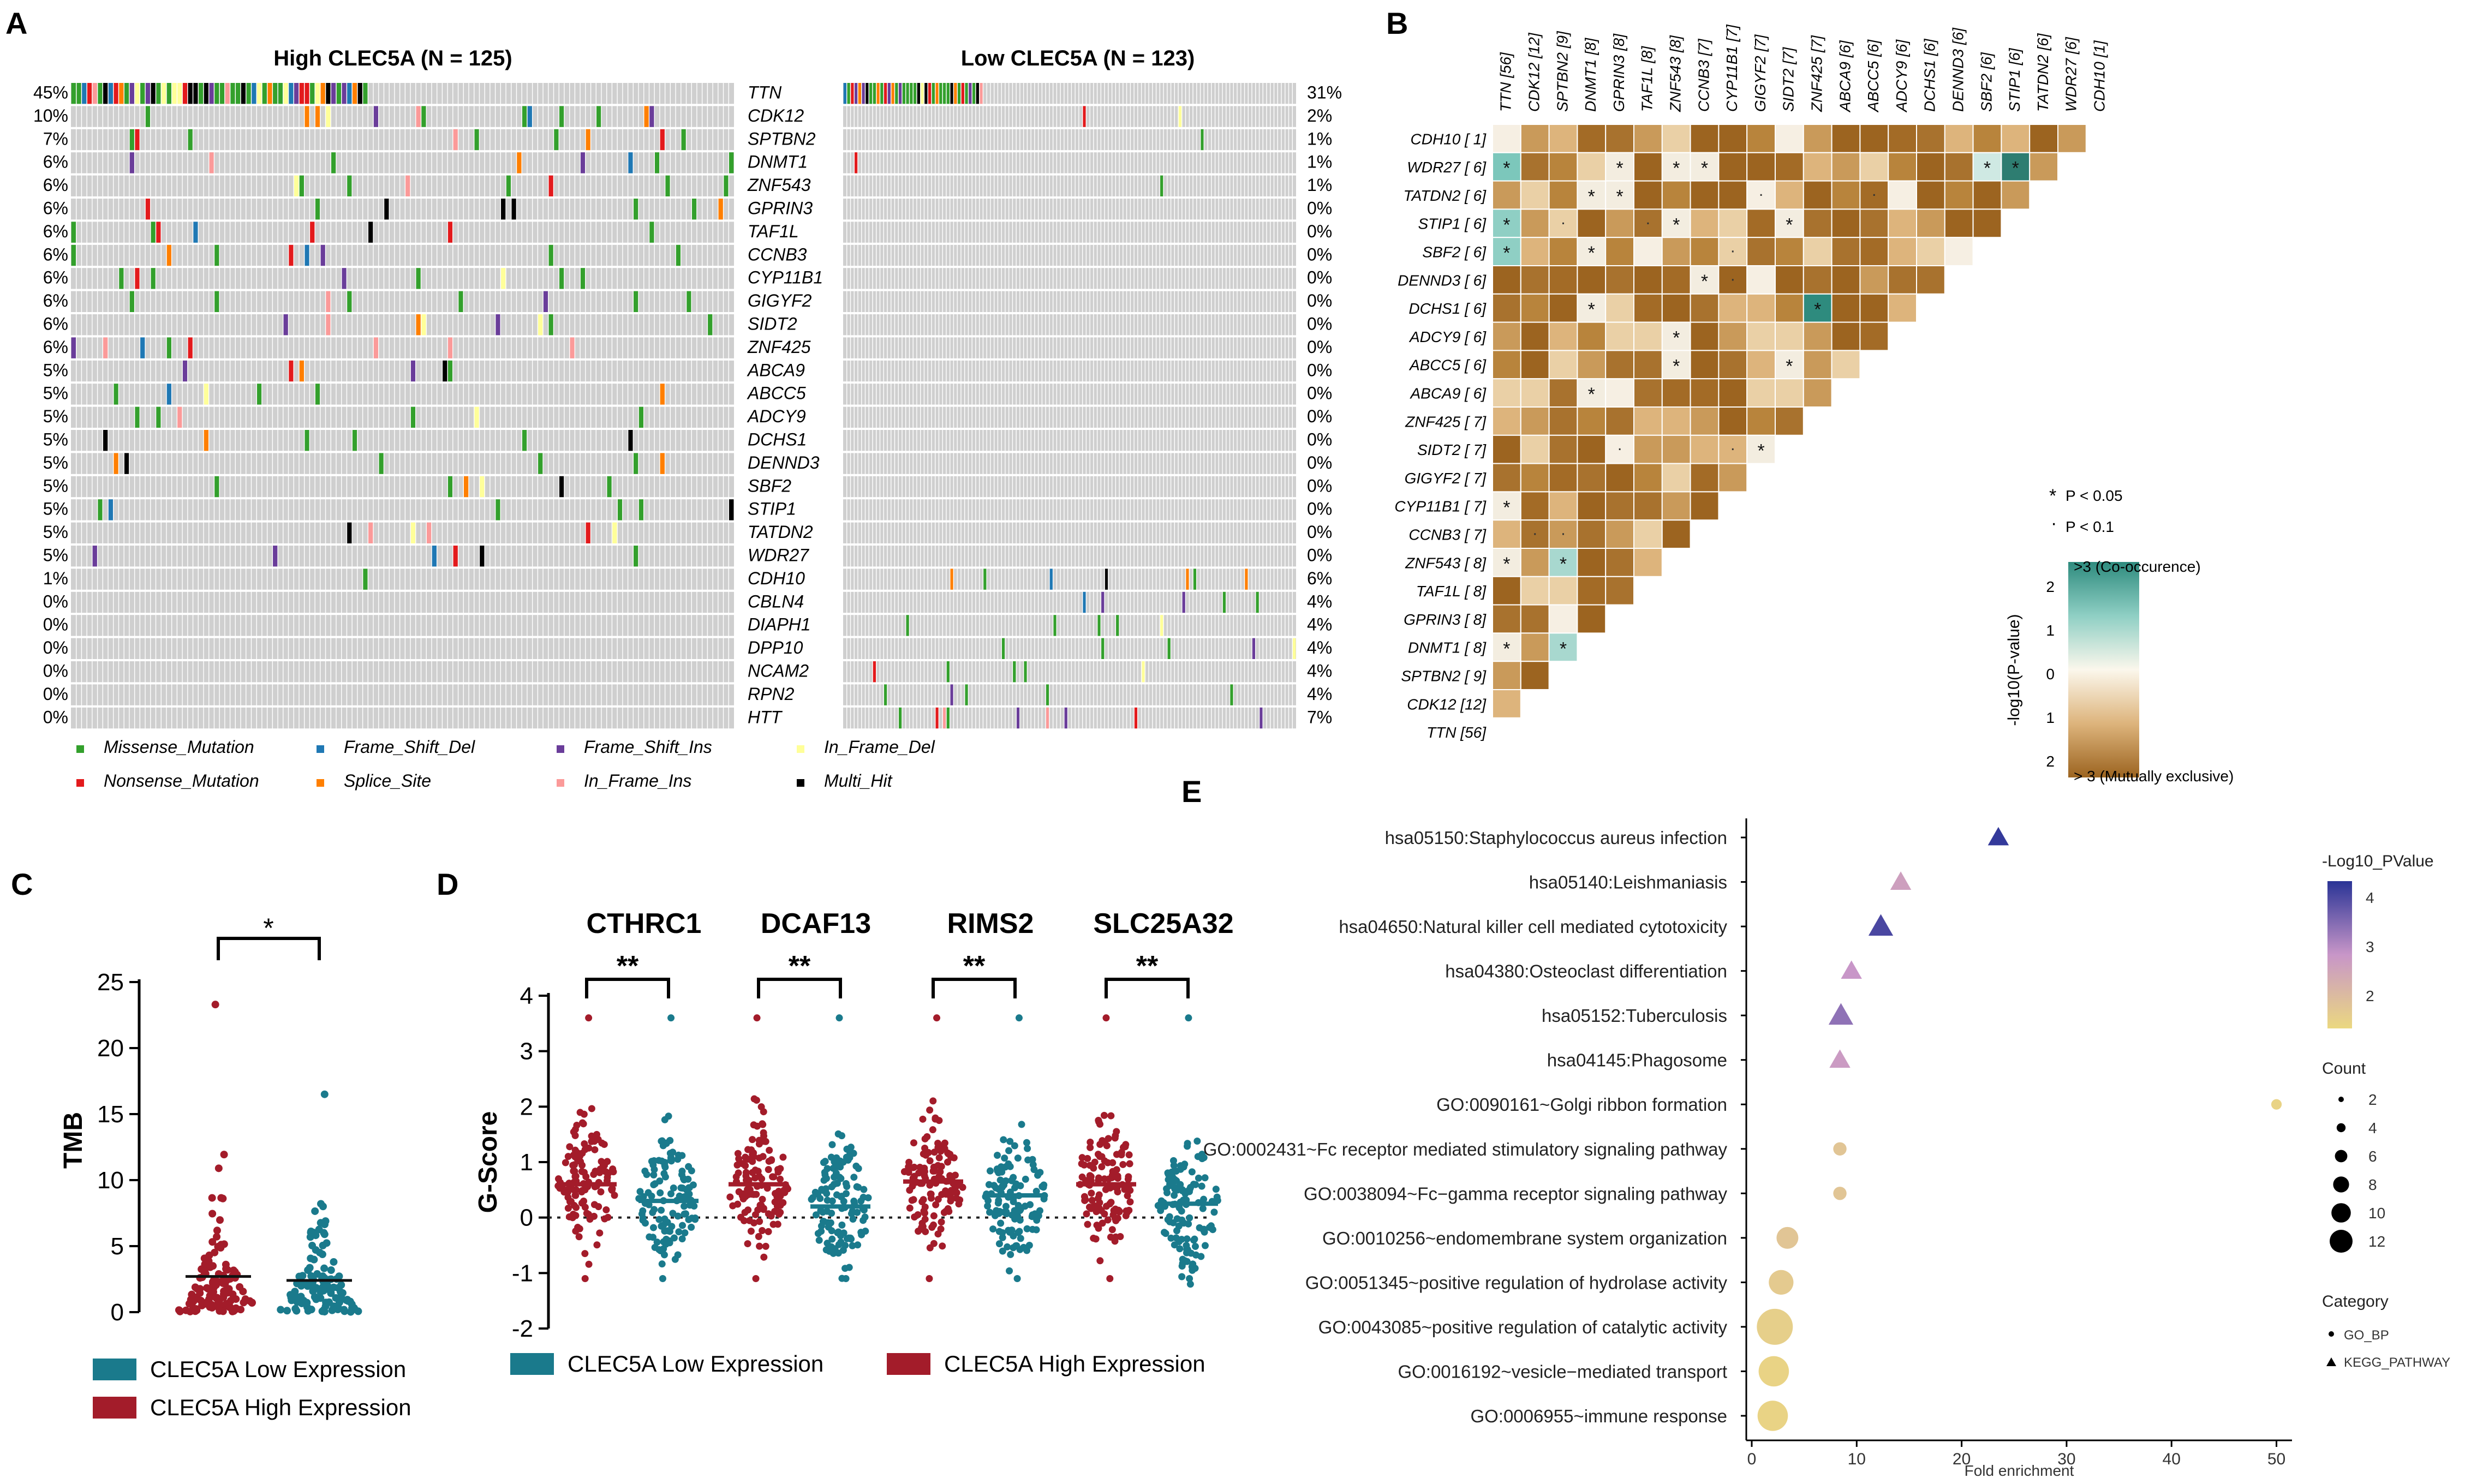  Describe the element at coordinates (2050, 586) in the screenshot. I see `colorbar-tick: 2` at that location.